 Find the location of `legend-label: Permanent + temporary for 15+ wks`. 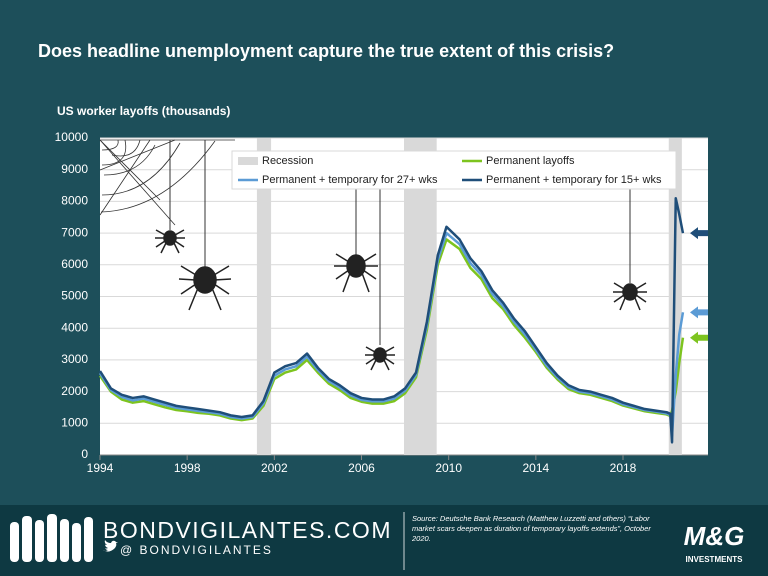

legend-label: Permanent + temporary for 15+ wks is located at coordinates (574, 180).